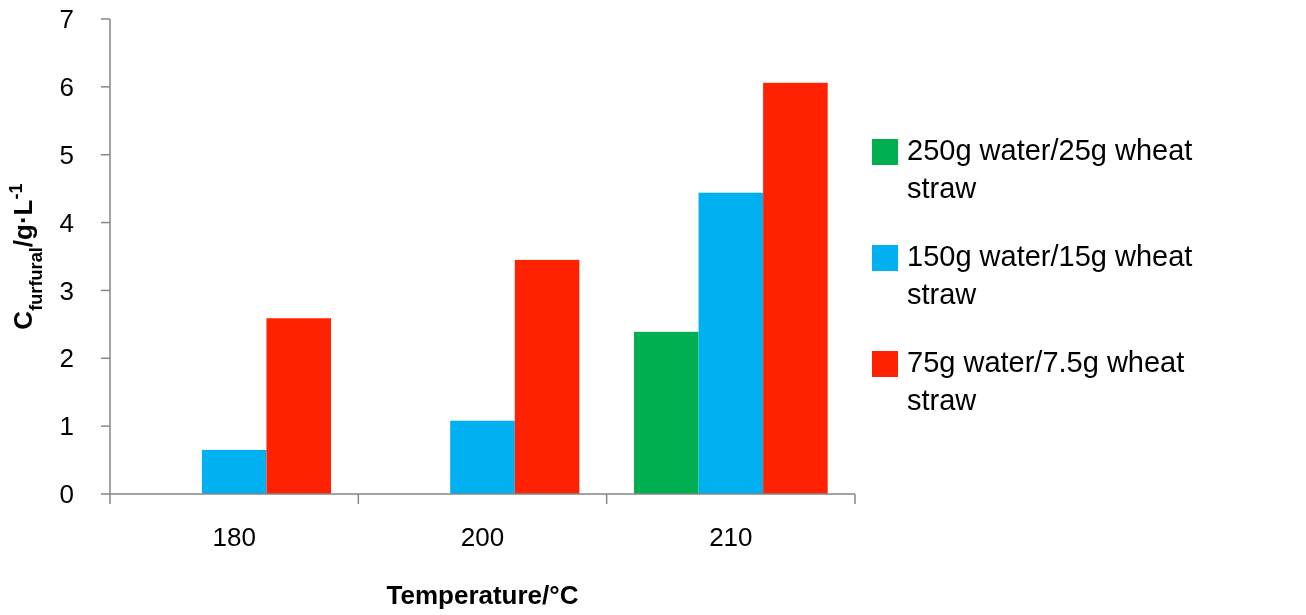 This screenshot has width=1306, height=615. What do you see at coordinates (482, 537) in the screenshot?
I see `x-tick-label: 200` at bounding box center [482, 537].